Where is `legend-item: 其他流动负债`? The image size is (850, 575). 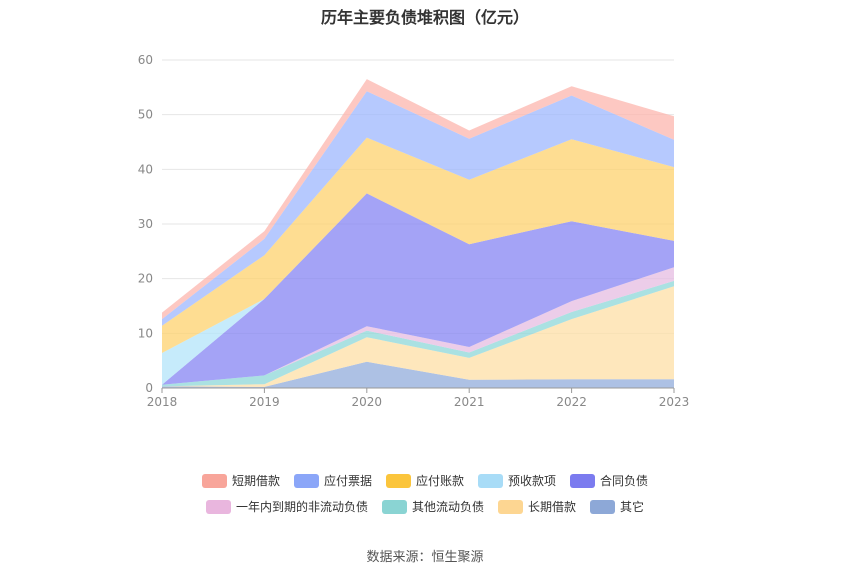
legend-item: 其他流动负债 is located at coordinates (432, 506).